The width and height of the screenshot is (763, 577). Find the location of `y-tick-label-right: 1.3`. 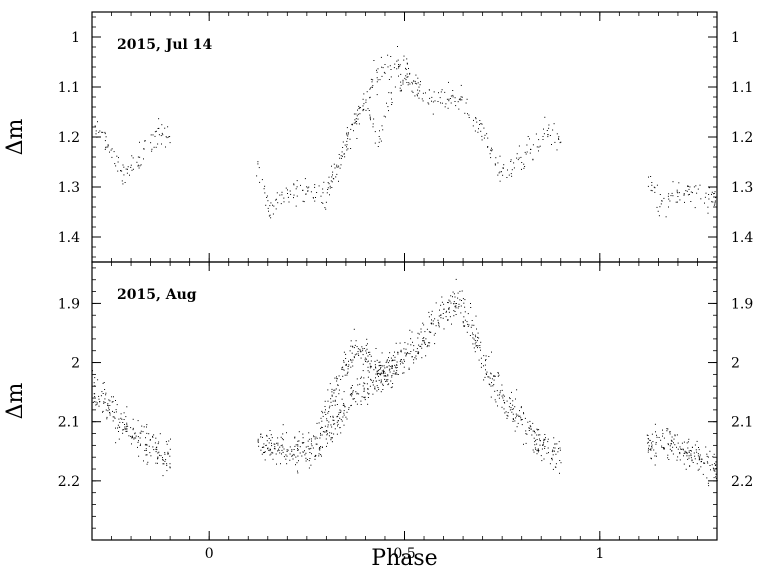

y-tick-label-right: 1.3 is located at coordinates (742, 188).